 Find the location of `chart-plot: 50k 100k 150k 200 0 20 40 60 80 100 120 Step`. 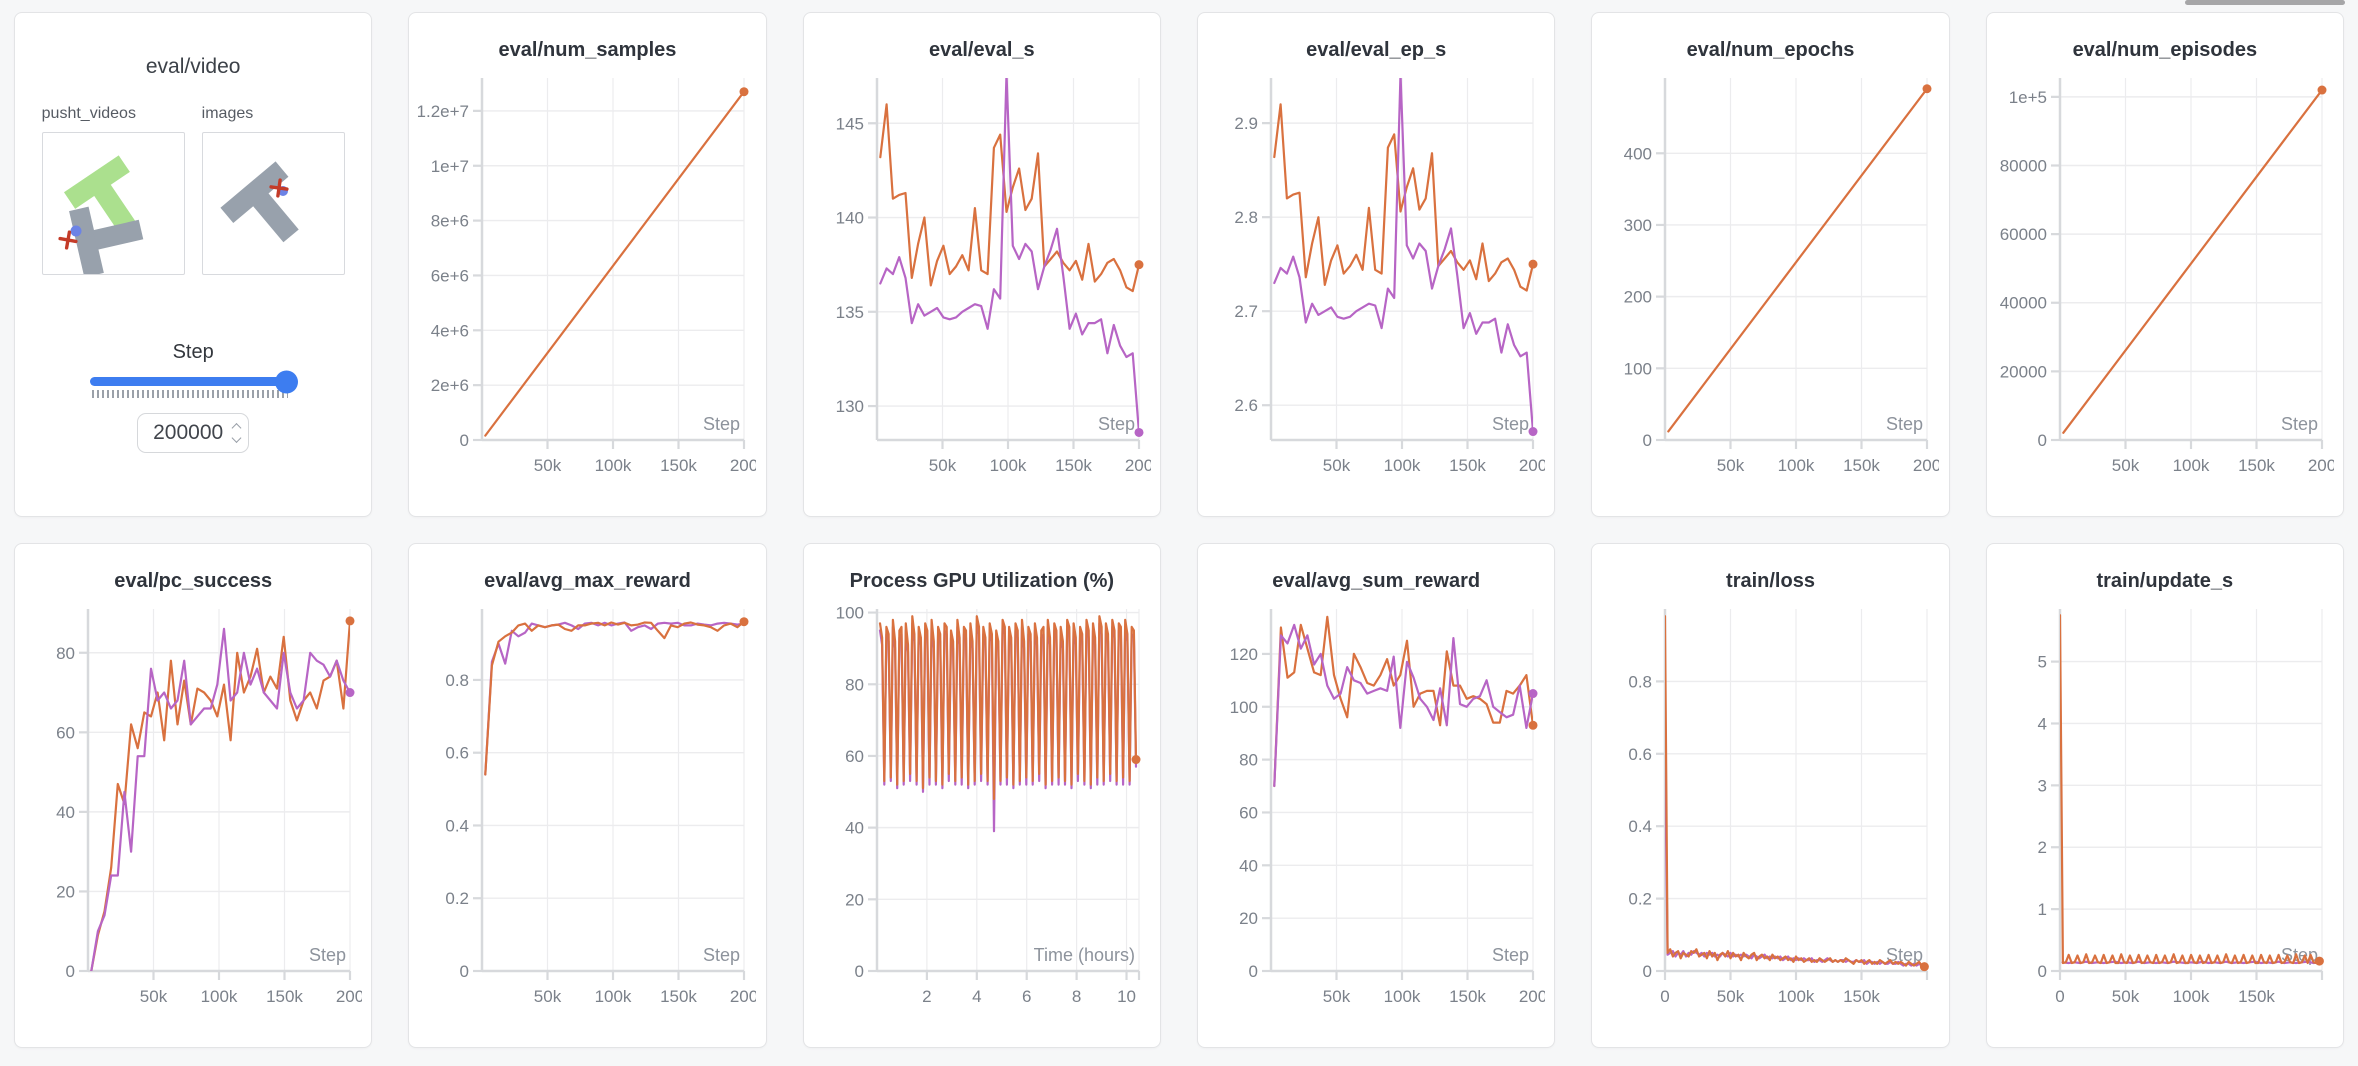

chart-plot: 50k 100k 150k 200 0 20 40 60 80 100 120 Step is located at coordinates (1387, 807).